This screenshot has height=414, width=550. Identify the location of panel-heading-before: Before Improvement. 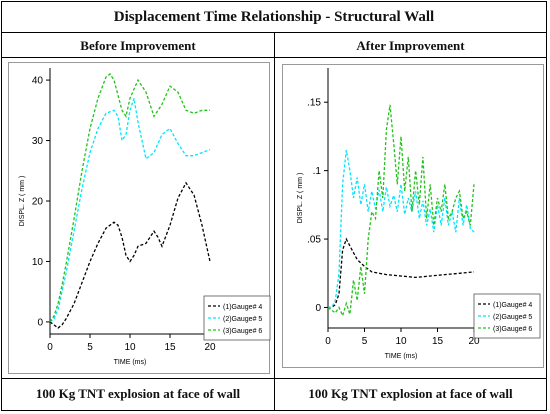
(138, 45).